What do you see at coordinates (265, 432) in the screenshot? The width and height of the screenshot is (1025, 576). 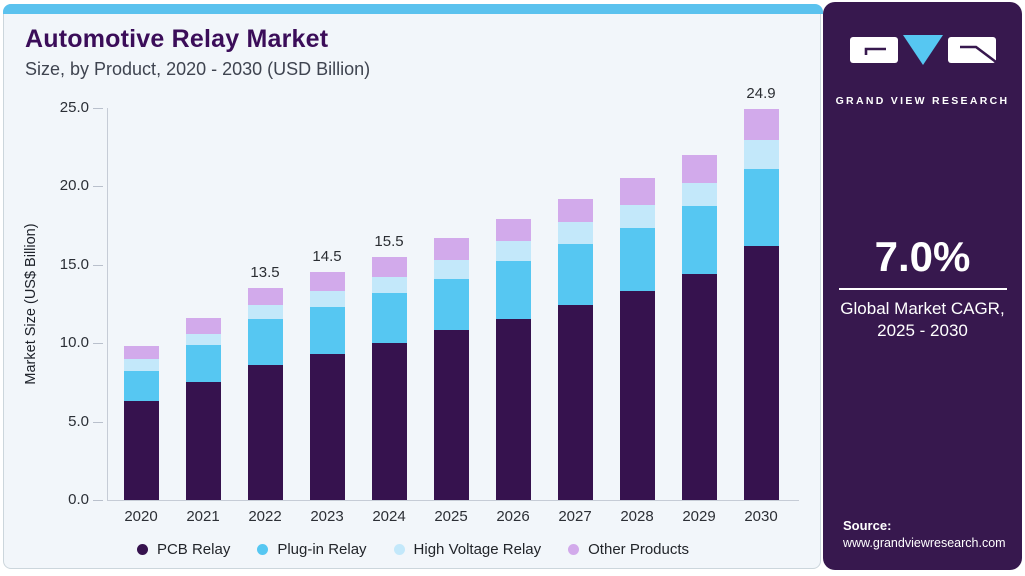 I see `bar-segment-pcb-relay-2022` at bounding box center [265, 432].